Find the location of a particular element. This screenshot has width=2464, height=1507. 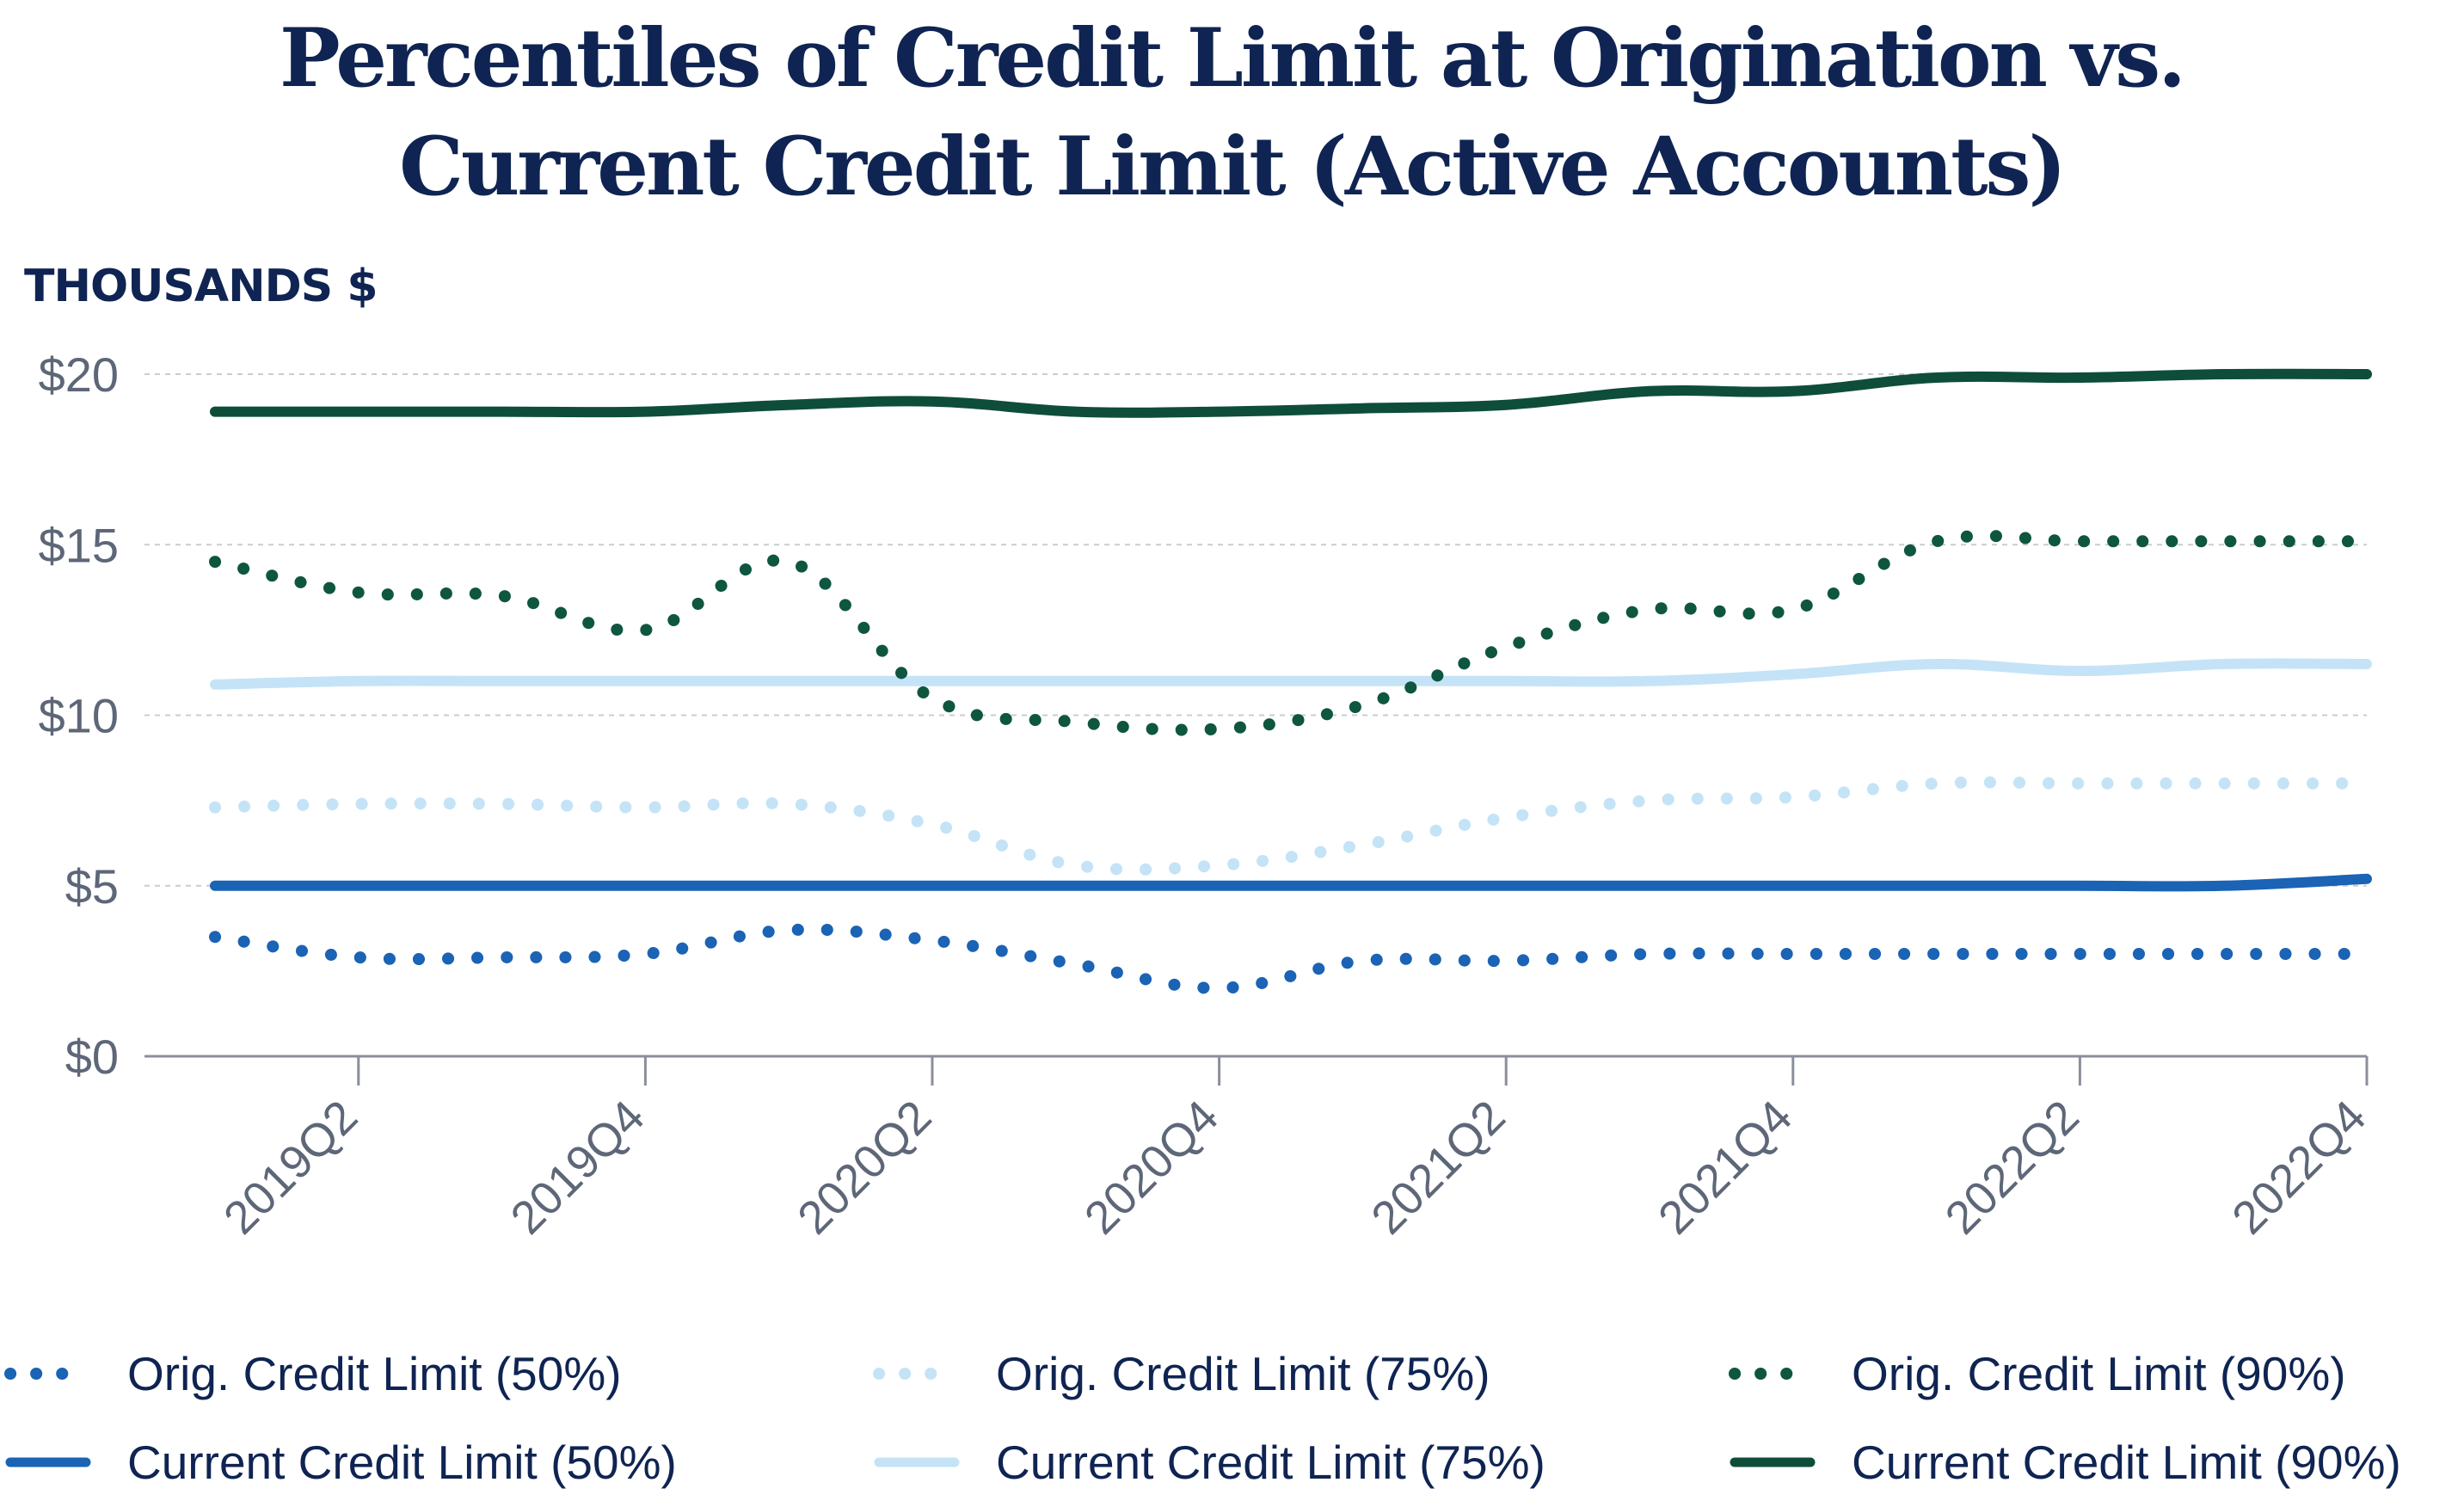

y-axis-unit-label: THOUSANDS $ is located at coordinates (201, 286).